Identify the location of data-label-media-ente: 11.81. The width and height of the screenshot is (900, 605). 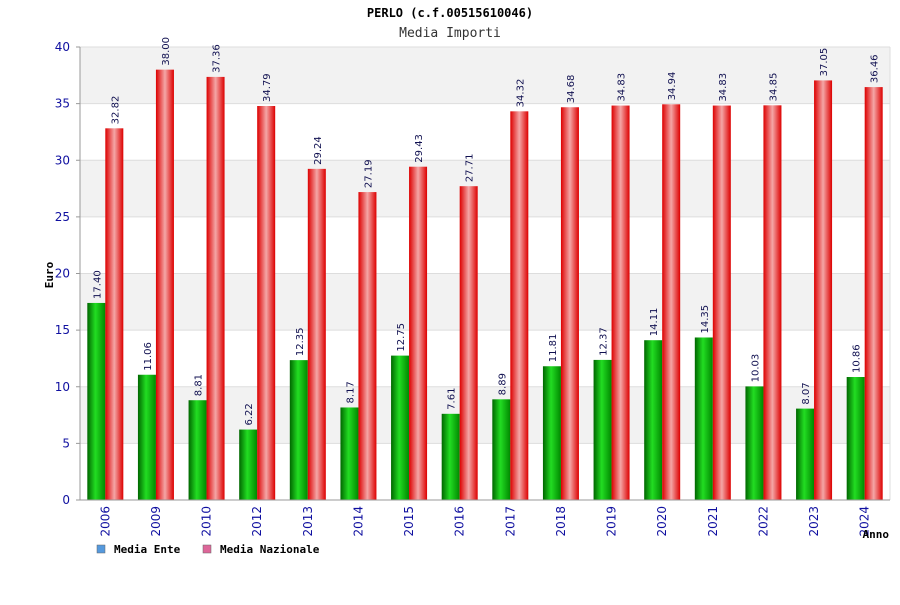
(553, 348).